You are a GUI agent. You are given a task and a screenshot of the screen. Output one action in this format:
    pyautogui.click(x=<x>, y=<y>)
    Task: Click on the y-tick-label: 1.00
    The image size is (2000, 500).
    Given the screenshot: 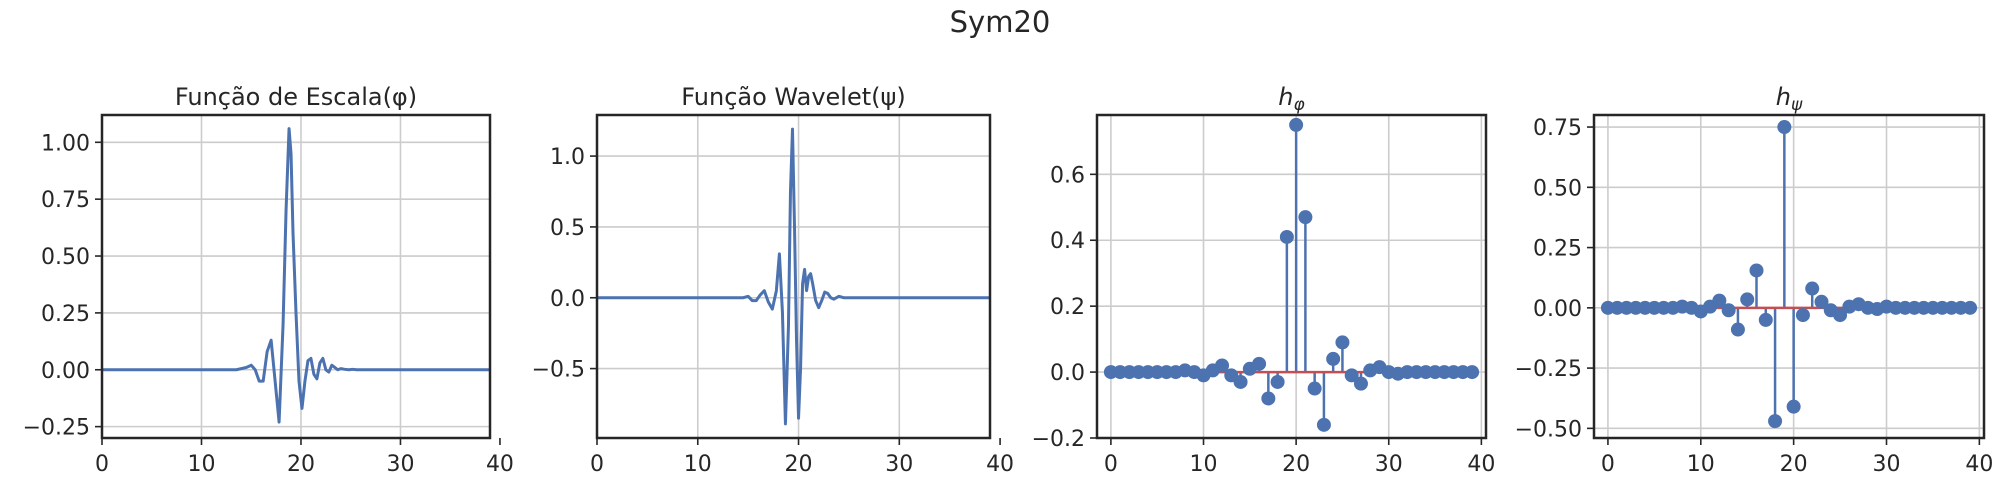 What is the action you would take?
    pyautogui.click(x=65, y=143)
    